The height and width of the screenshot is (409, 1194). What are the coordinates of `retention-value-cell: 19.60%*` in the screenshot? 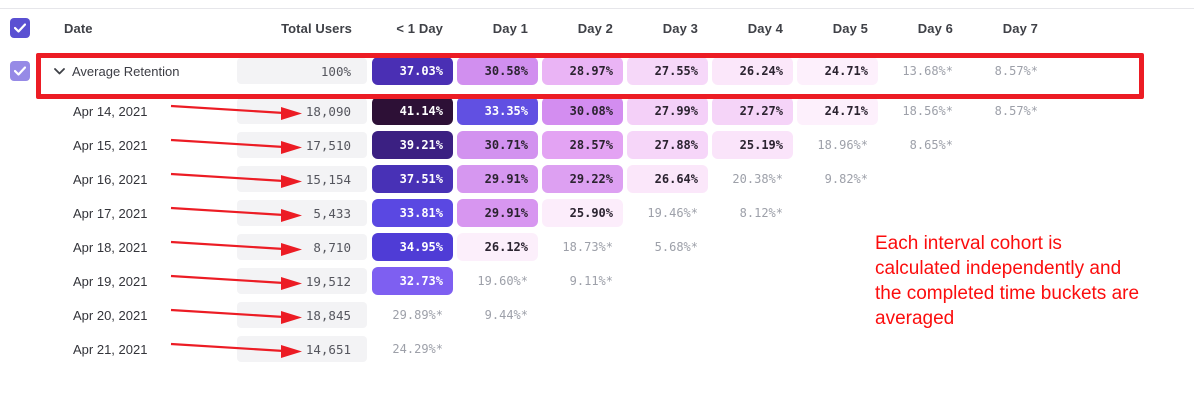 It's located at (502, 281).